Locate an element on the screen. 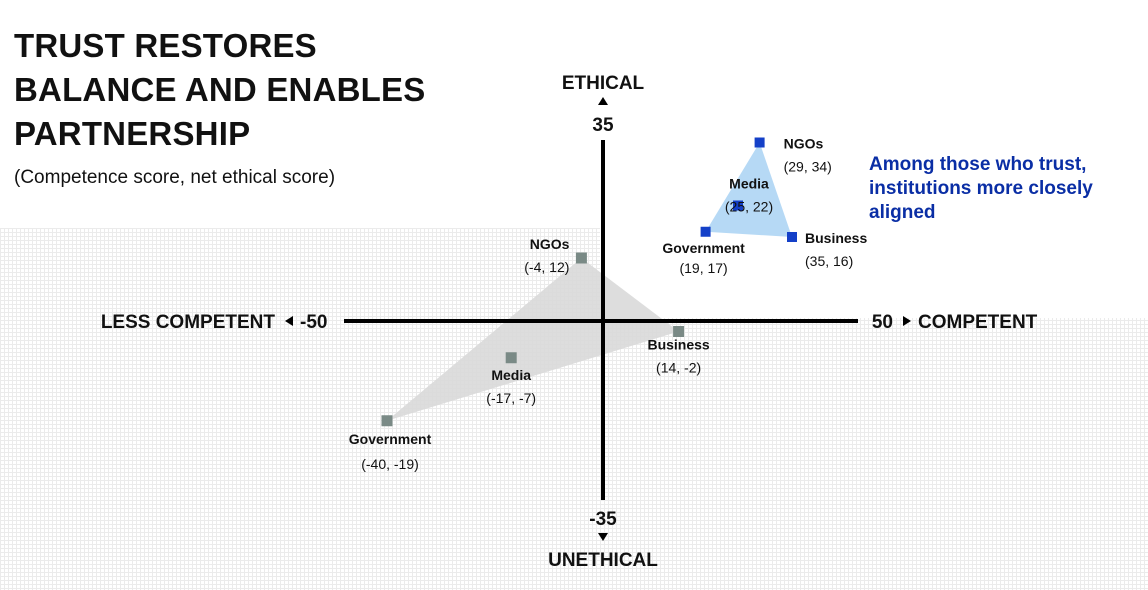 This screenshot has height=590, width=1148. x-axis-negative-label: LESS COMPETENT is located at coordinates (188, 322).